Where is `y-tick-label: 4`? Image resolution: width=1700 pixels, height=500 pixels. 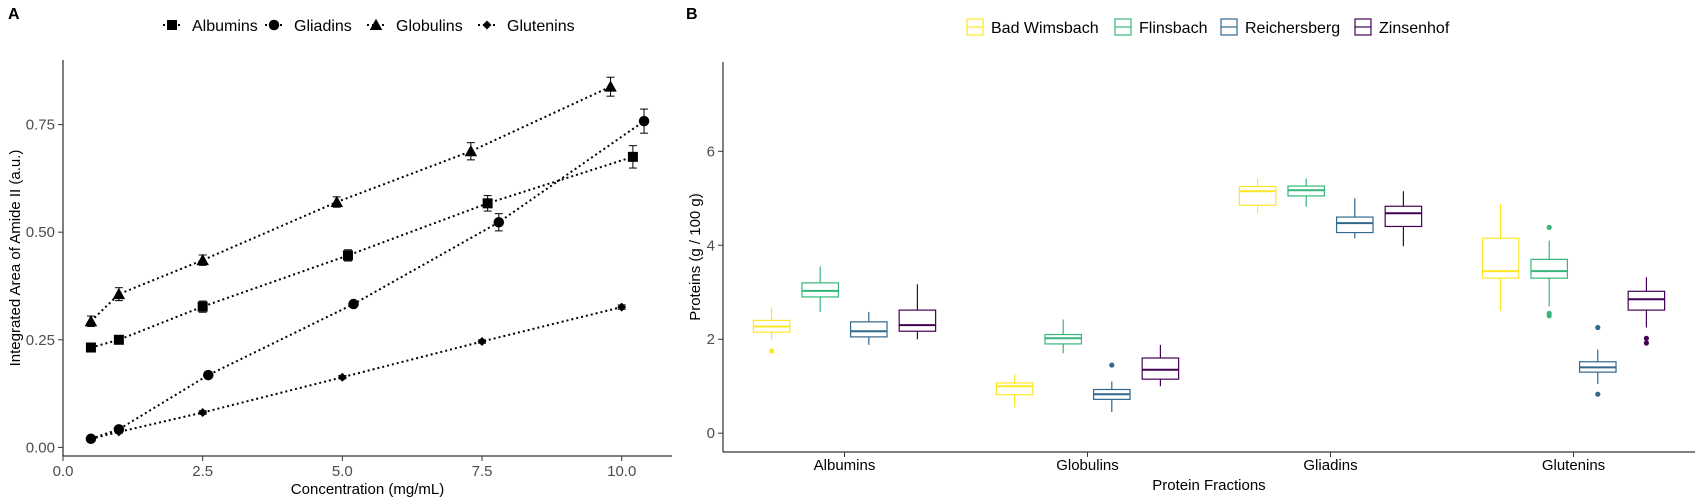 y-tick-label: 4 is located at coordinates (711, 245).